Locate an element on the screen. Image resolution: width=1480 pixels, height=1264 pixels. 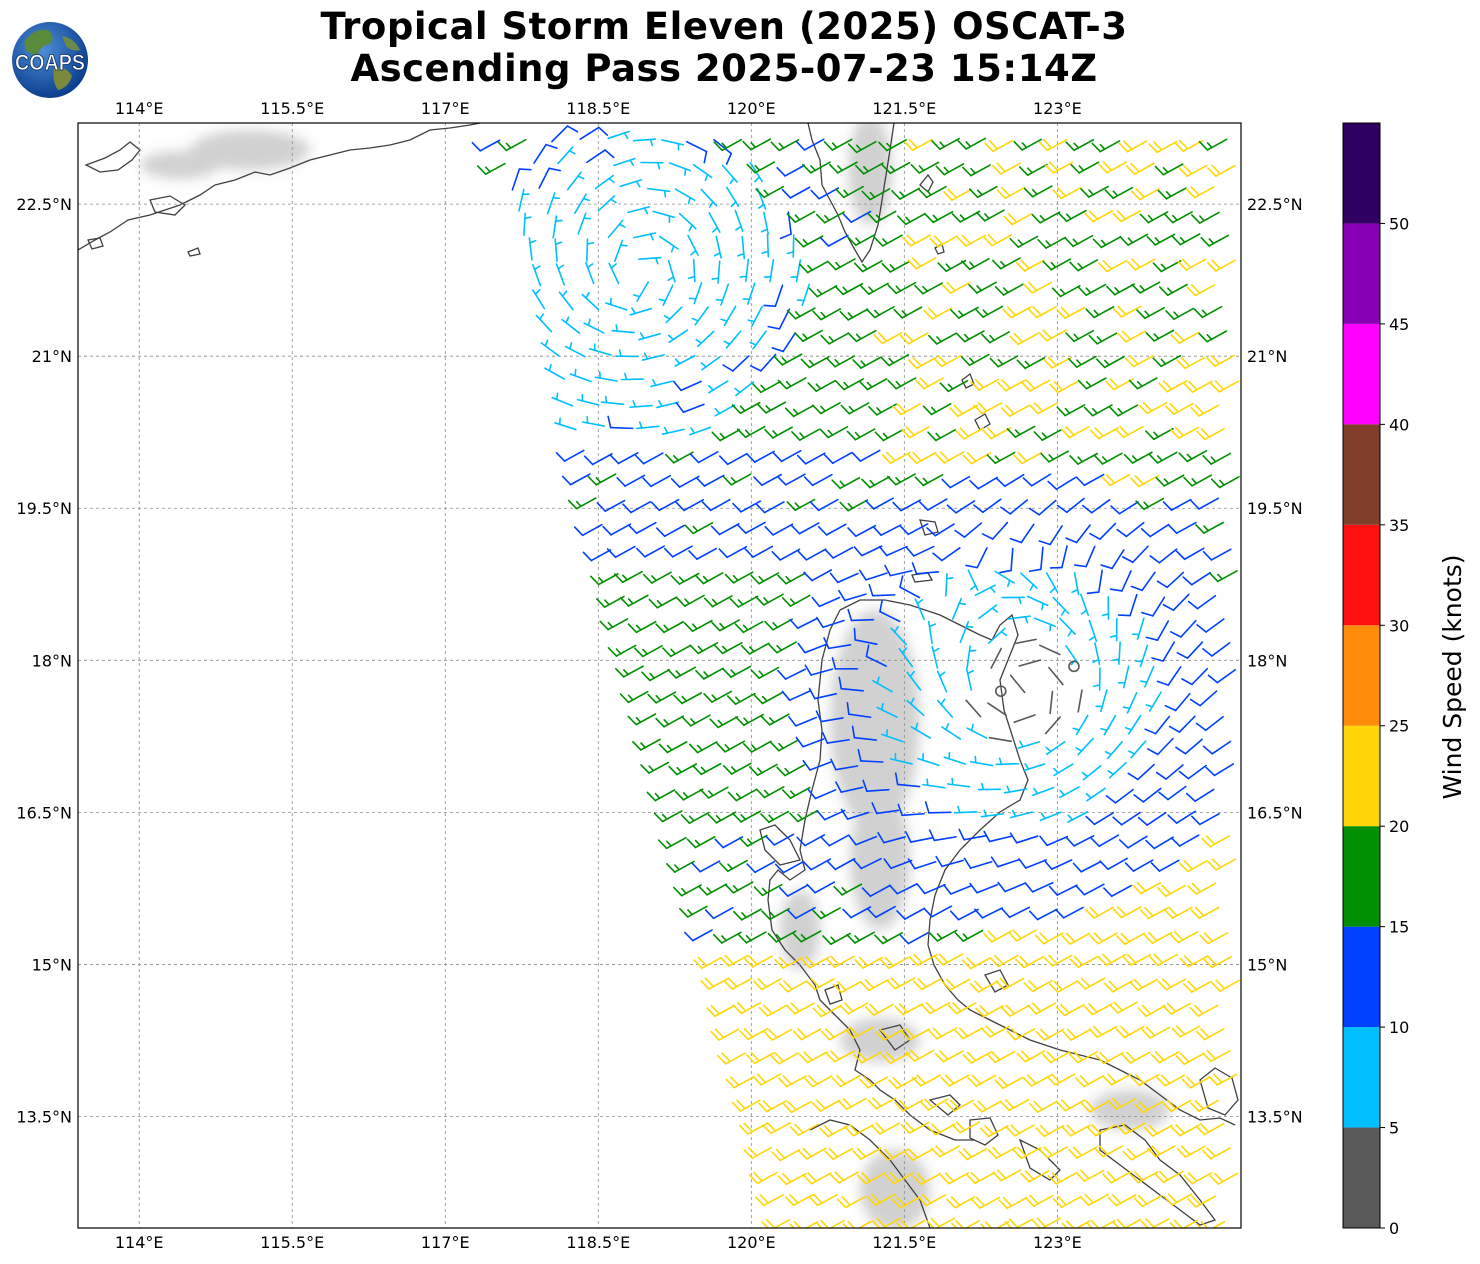
lon-tick-label: 123°E is located at coordinates (1057, 1242).